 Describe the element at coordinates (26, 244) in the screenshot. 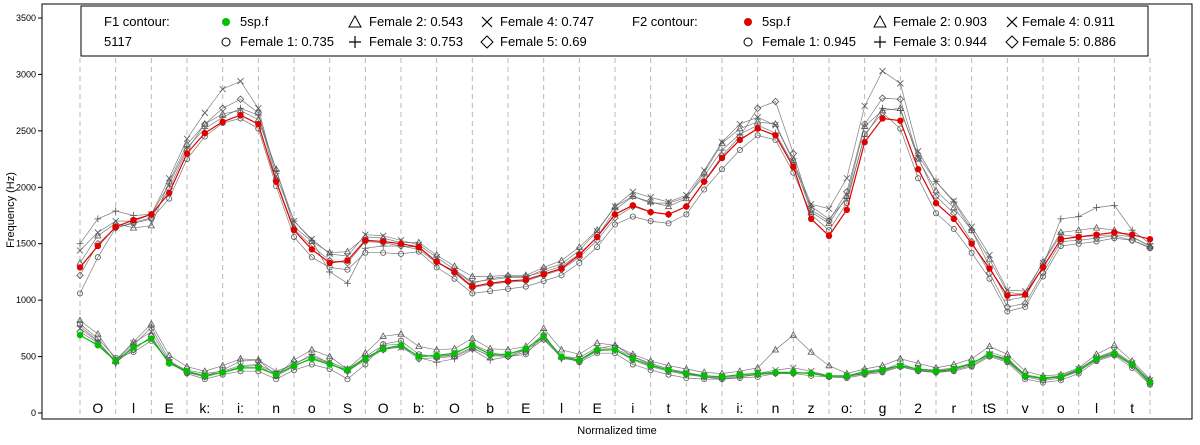

I see `y-tick-label: 1500` at that location.